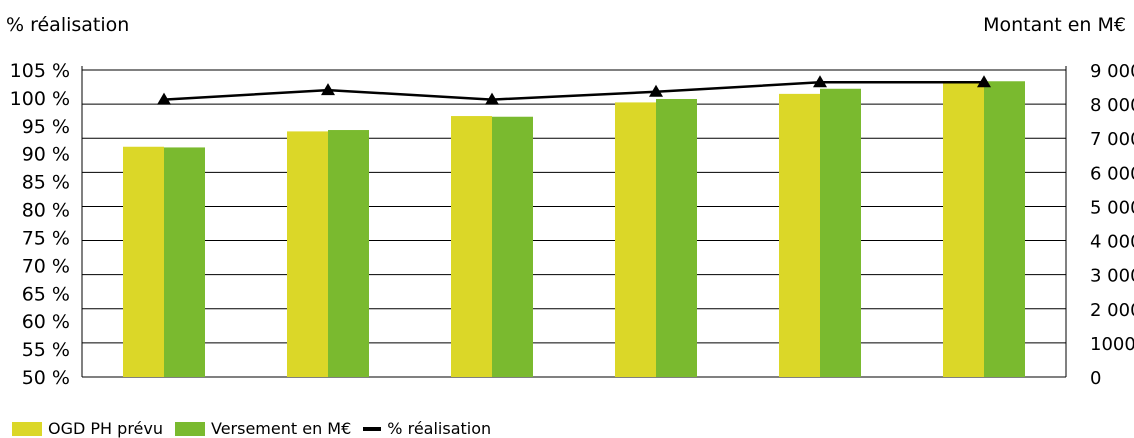 The height and width of the screenshot is (438, 1134). I want to click on legend-swatch-realisation, so click(372, 429).